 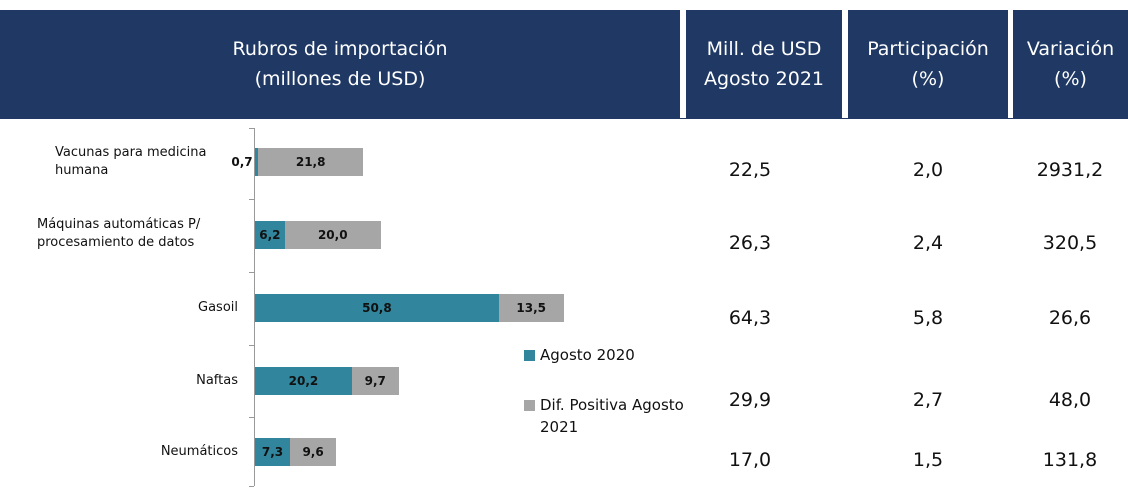 What do you see at coordinates (764, 64) in the screenshot?
I see `header-cell: Mill. de USD Agosto 2021` at bounding box center [764, 64].